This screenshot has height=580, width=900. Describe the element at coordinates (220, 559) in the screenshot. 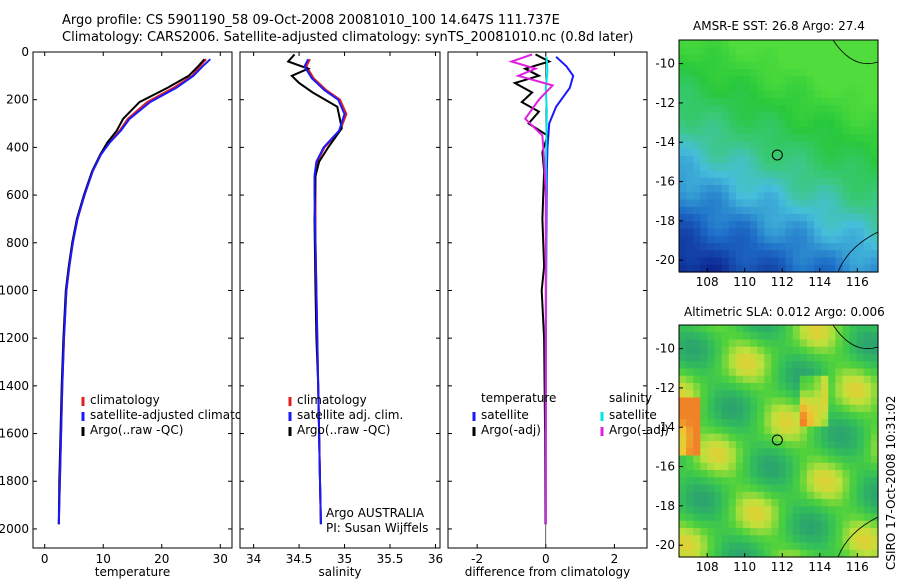

I see `xtick-label: 30` at that location.